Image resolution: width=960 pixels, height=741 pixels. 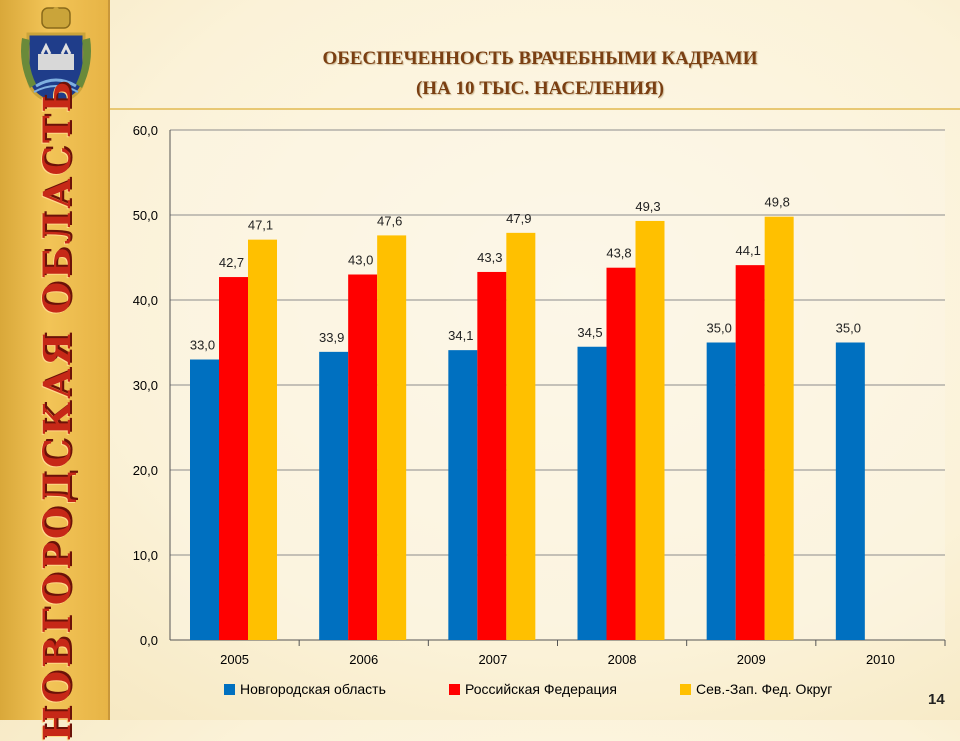 I want to click on legend-label: Новгородская область, so click(x=313, y=689).